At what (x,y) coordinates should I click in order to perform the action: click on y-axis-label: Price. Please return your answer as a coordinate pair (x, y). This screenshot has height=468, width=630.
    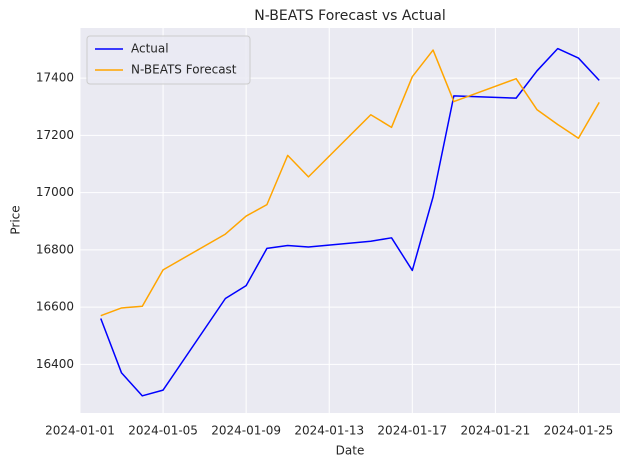
    Looking at the image, I should click on (16, 219).